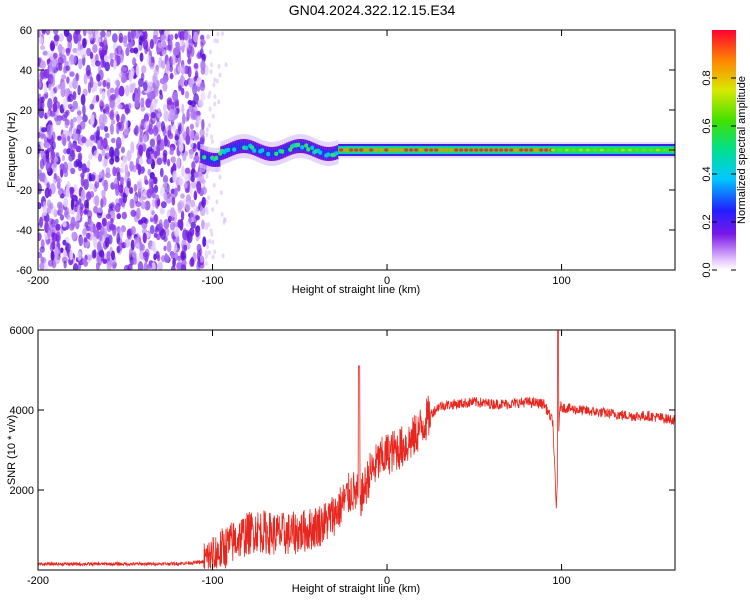  Describe the element at coordinates (718, 174) in the screenshot. I see `colorbar-ticks: 0.0 0.2 0.4 0.6 0.8` at that location.